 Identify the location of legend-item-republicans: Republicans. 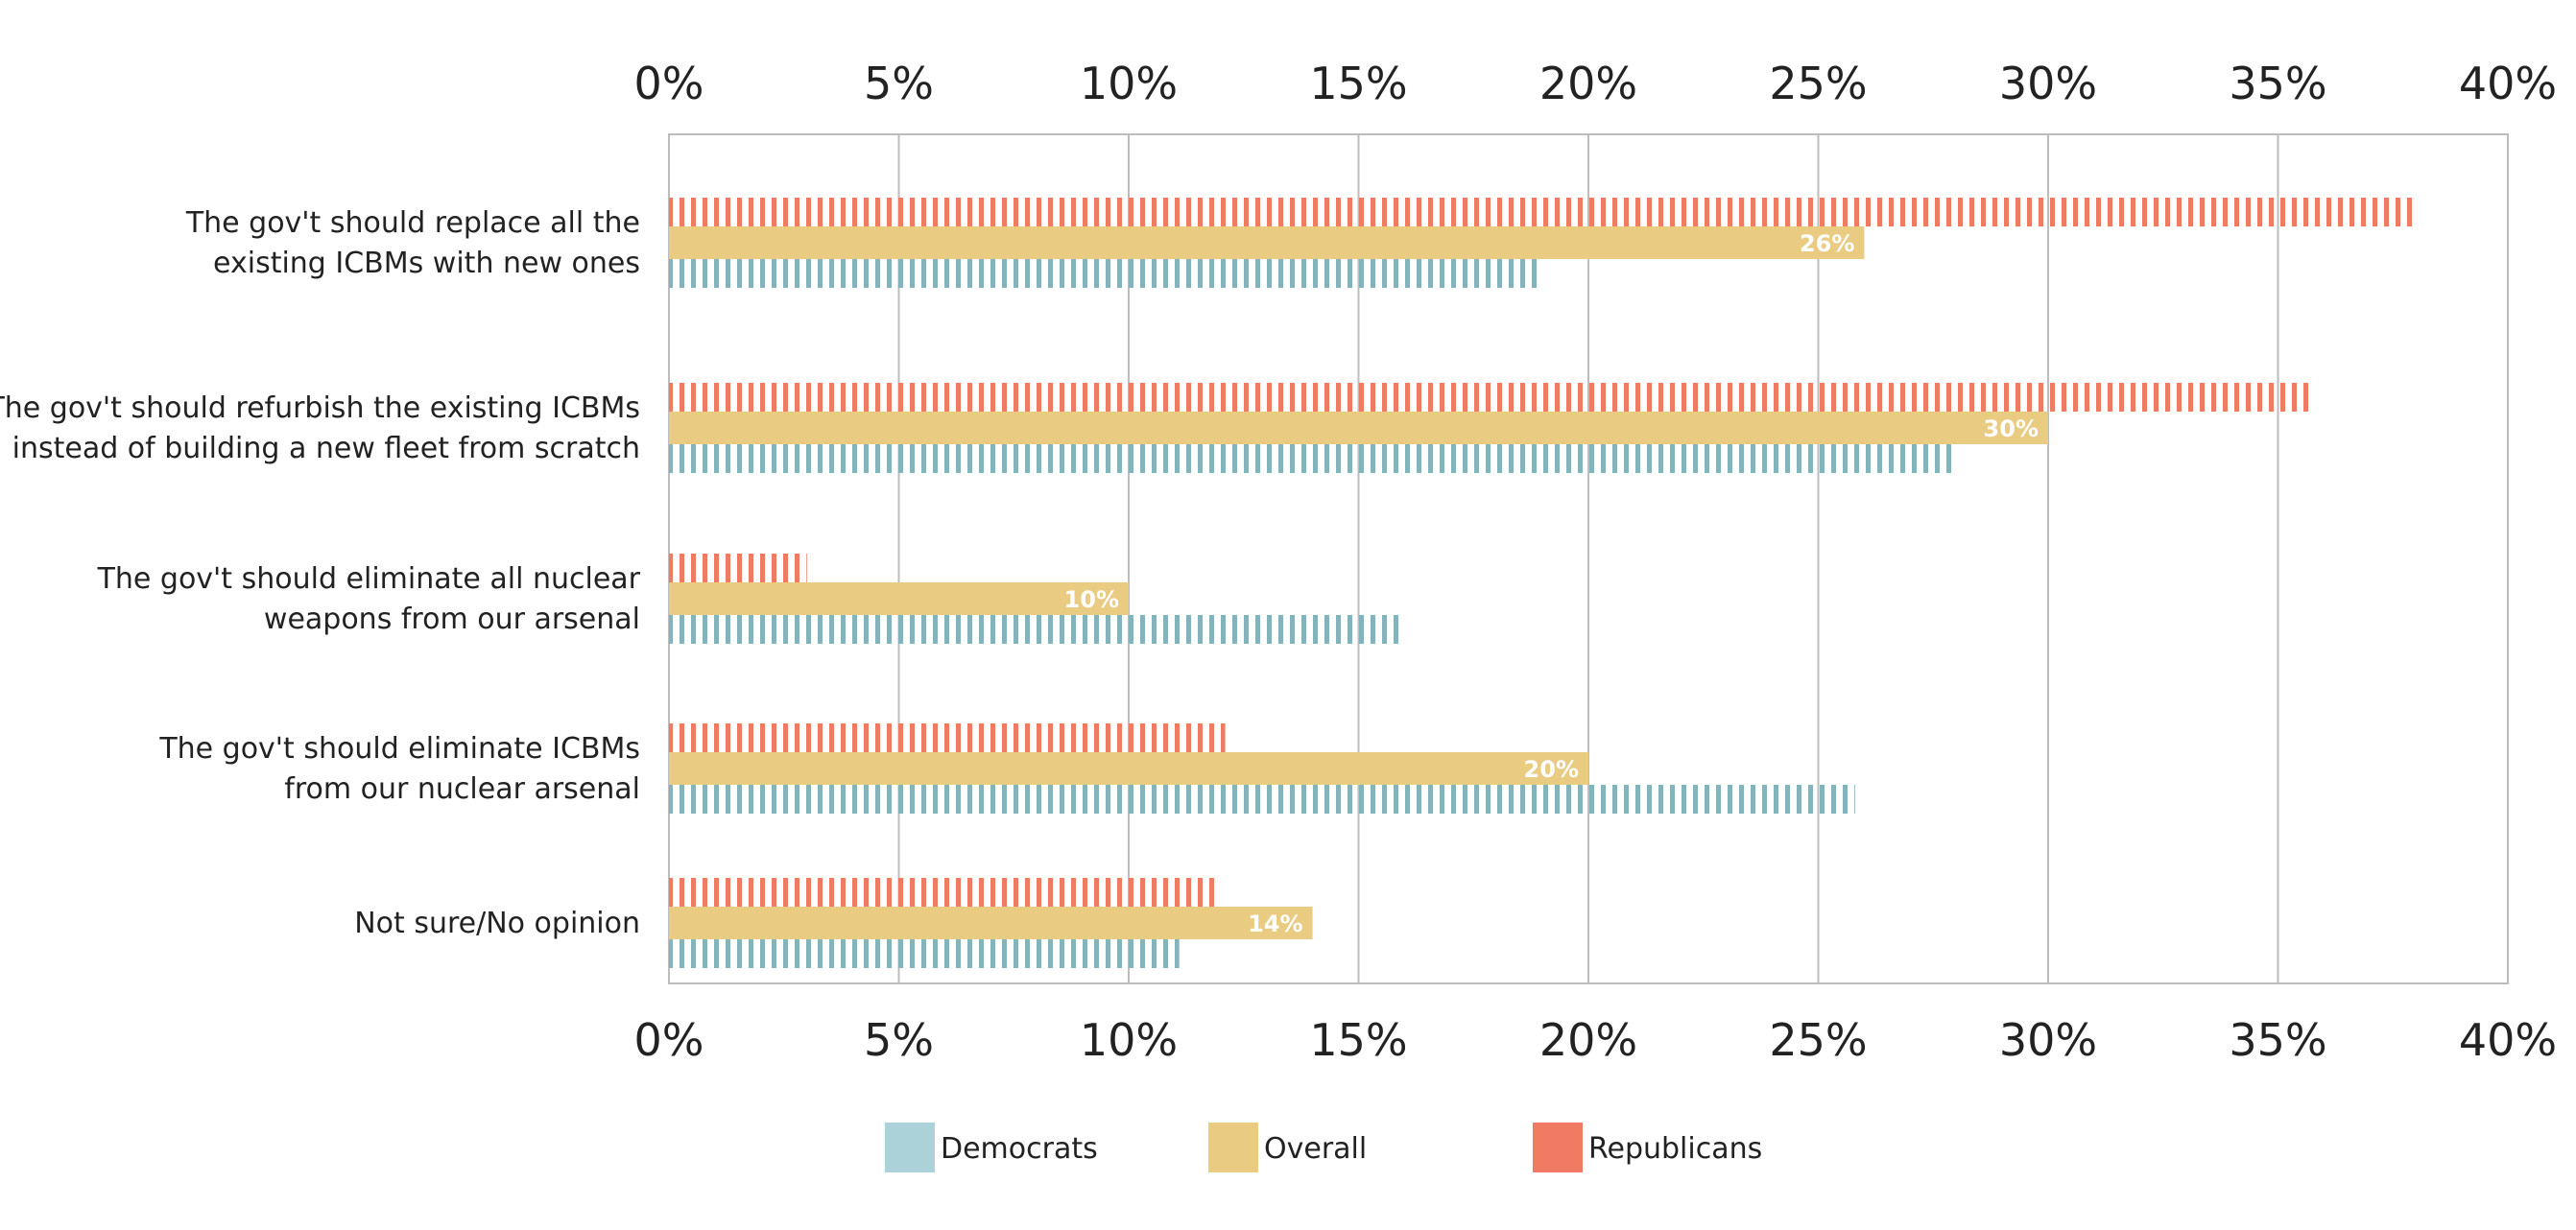
(1647, 1147).